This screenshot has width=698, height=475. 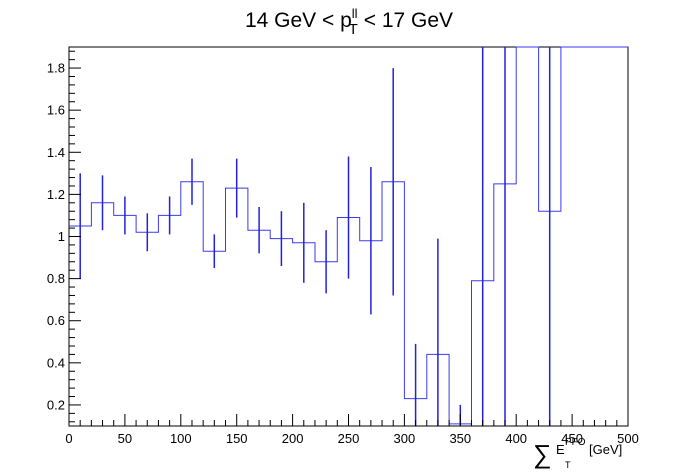 What do you see at coordinates (605, 449) in the screenshot?
I see `x-axis-title-unit: [GeV]` at bounding box center [605, 449].